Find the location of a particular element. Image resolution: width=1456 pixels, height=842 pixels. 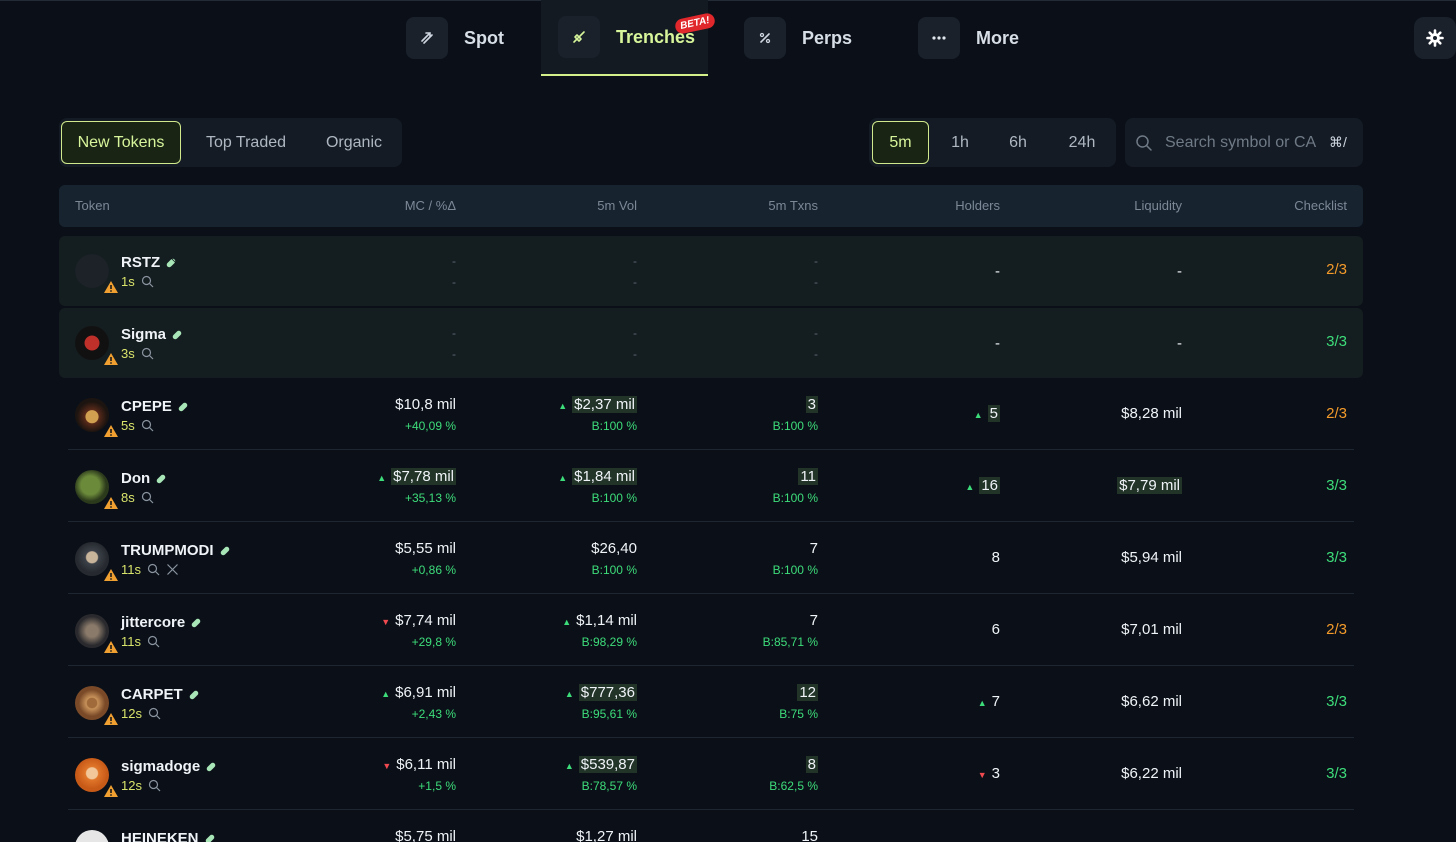

token-name: TRUMPMODI is located at coordinates (176, 550).